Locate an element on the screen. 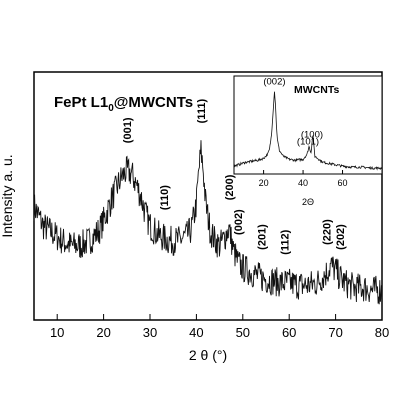 This screenshot has width=400, height=400. main-x-tick-label: 30 is located at coordinates (150, 332).